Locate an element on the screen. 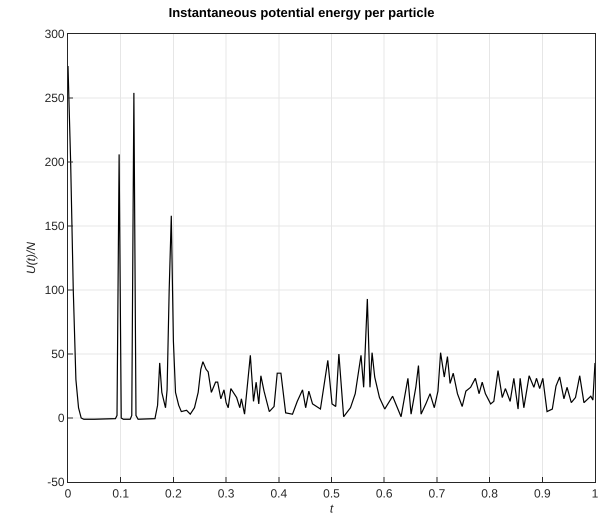  y-tick-label: 250 is located at coordinates (54, 98).